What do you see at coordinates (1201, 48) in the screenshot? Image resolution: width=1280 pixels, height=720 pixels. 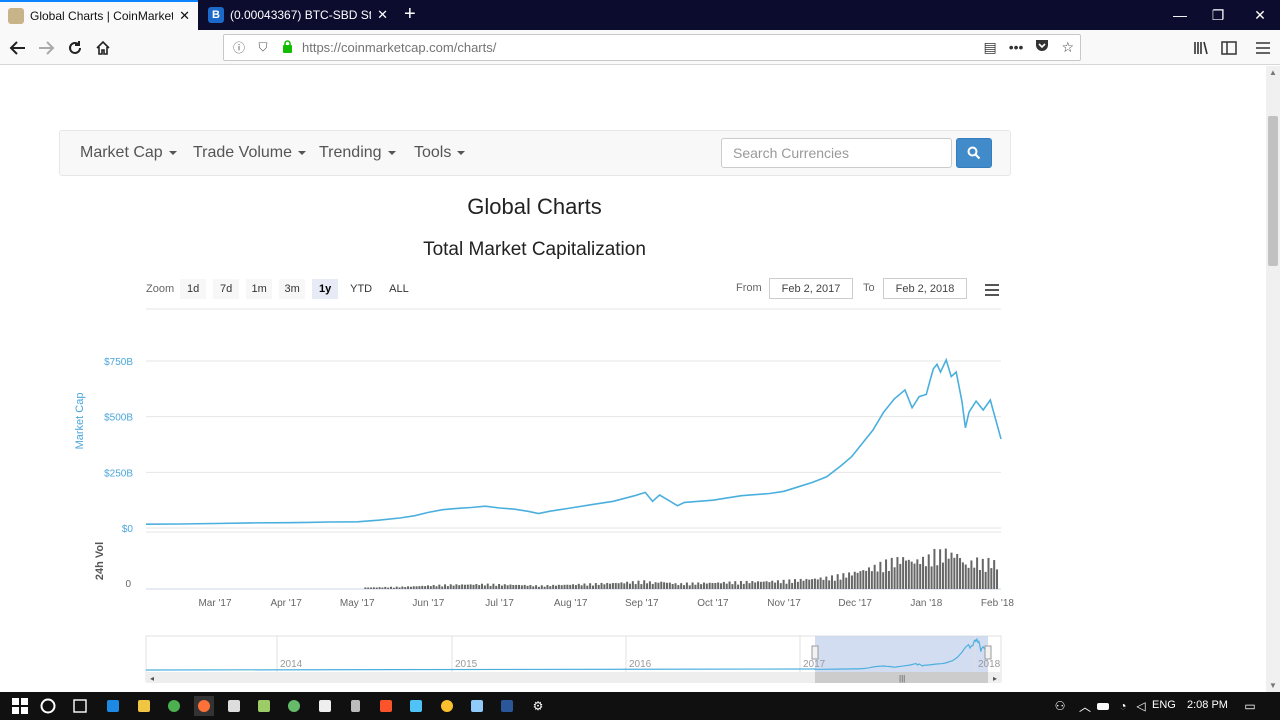 I see `library-icon` at bounding box center [1201, 48].